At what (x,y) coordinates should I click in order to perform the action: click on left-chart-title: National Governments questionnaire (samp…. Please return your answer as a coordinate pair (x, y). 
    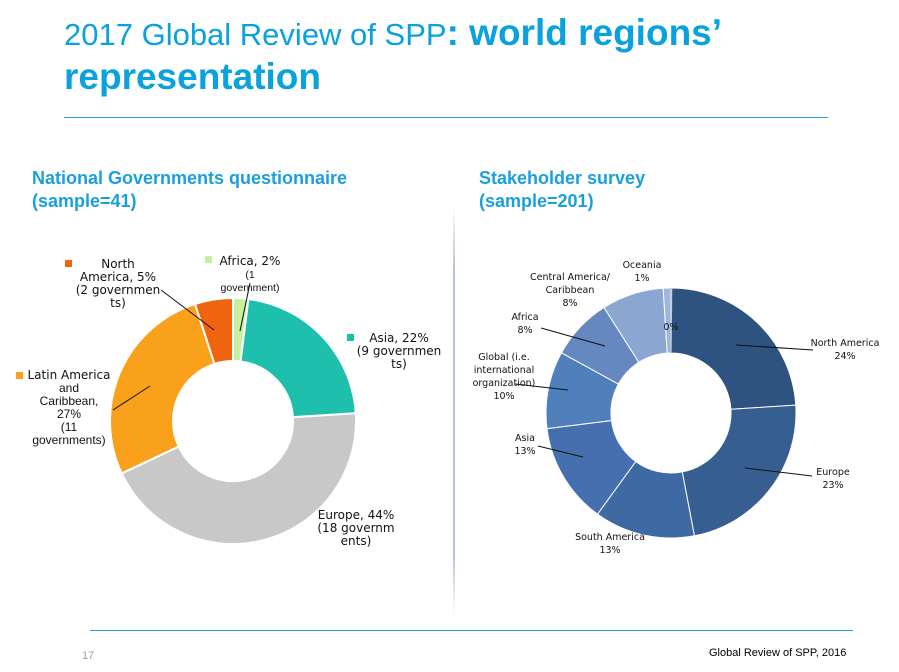
    Looking at the image, I should click on (189, 190).